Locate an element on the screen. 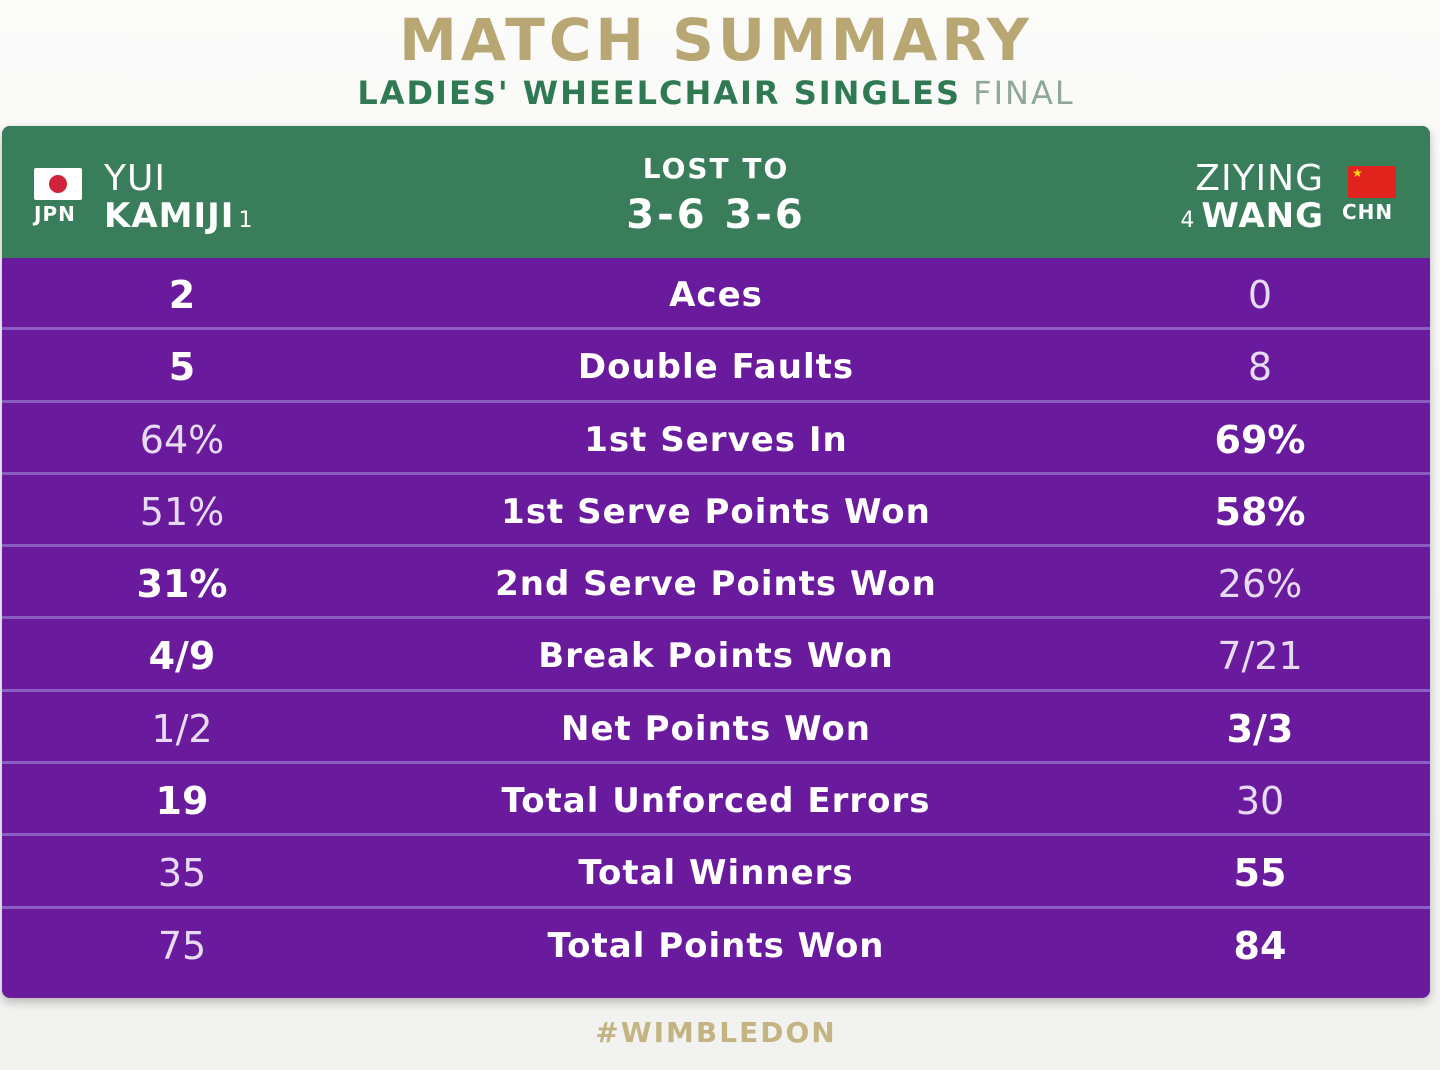 Image resolution: width=1440 pixels, height=1070 pixels. stat-row: 2 Aces 0 is located at coordinates (716, 294).